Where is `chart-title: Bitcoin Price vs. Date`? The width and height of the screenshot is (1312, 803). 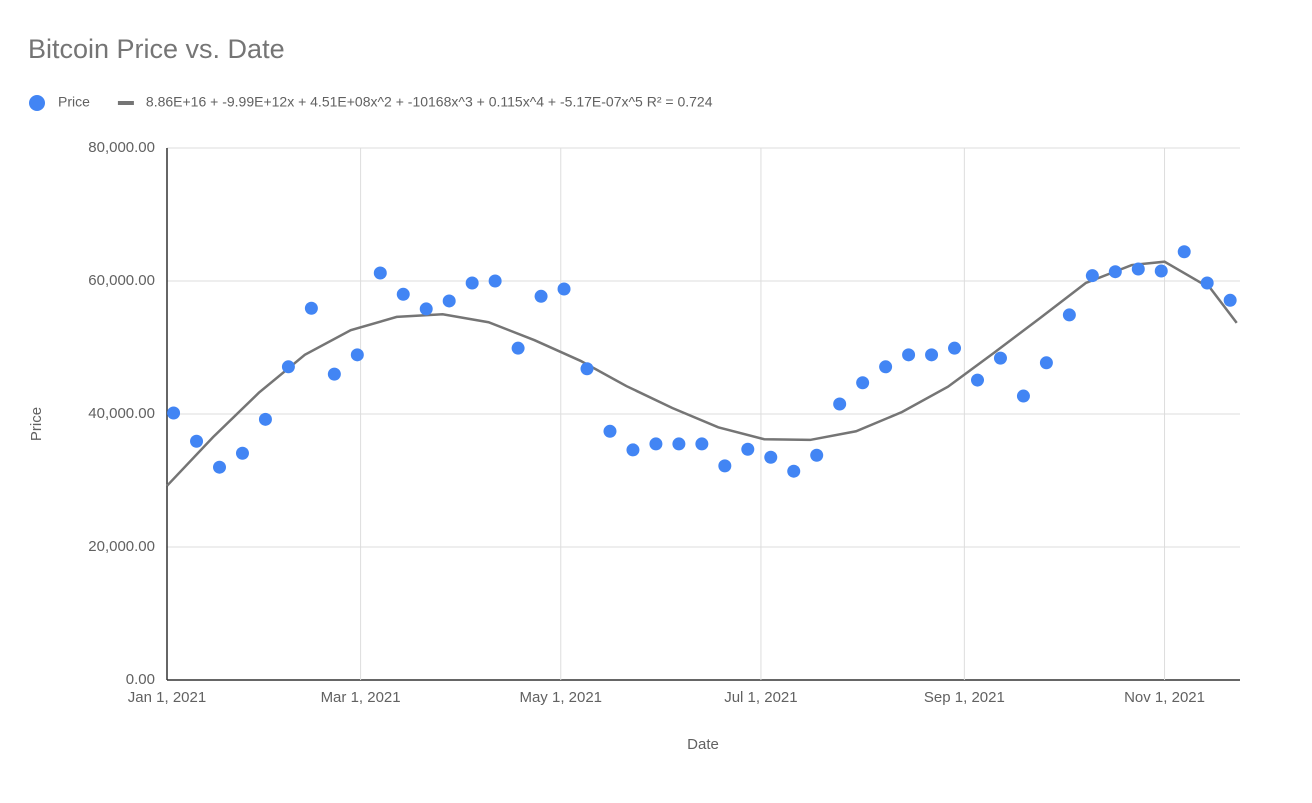
chart-title: Bitcoin Price vs. Date is located at coordinates (156, 49).